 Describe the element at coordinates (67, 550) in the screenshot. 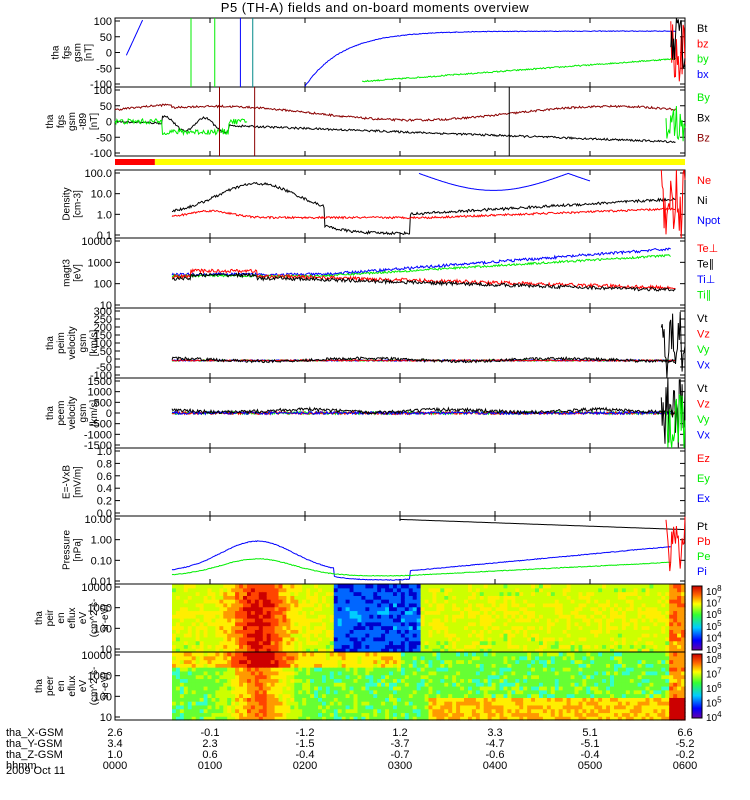

I see `y-axis-label: Pressure` at that location.